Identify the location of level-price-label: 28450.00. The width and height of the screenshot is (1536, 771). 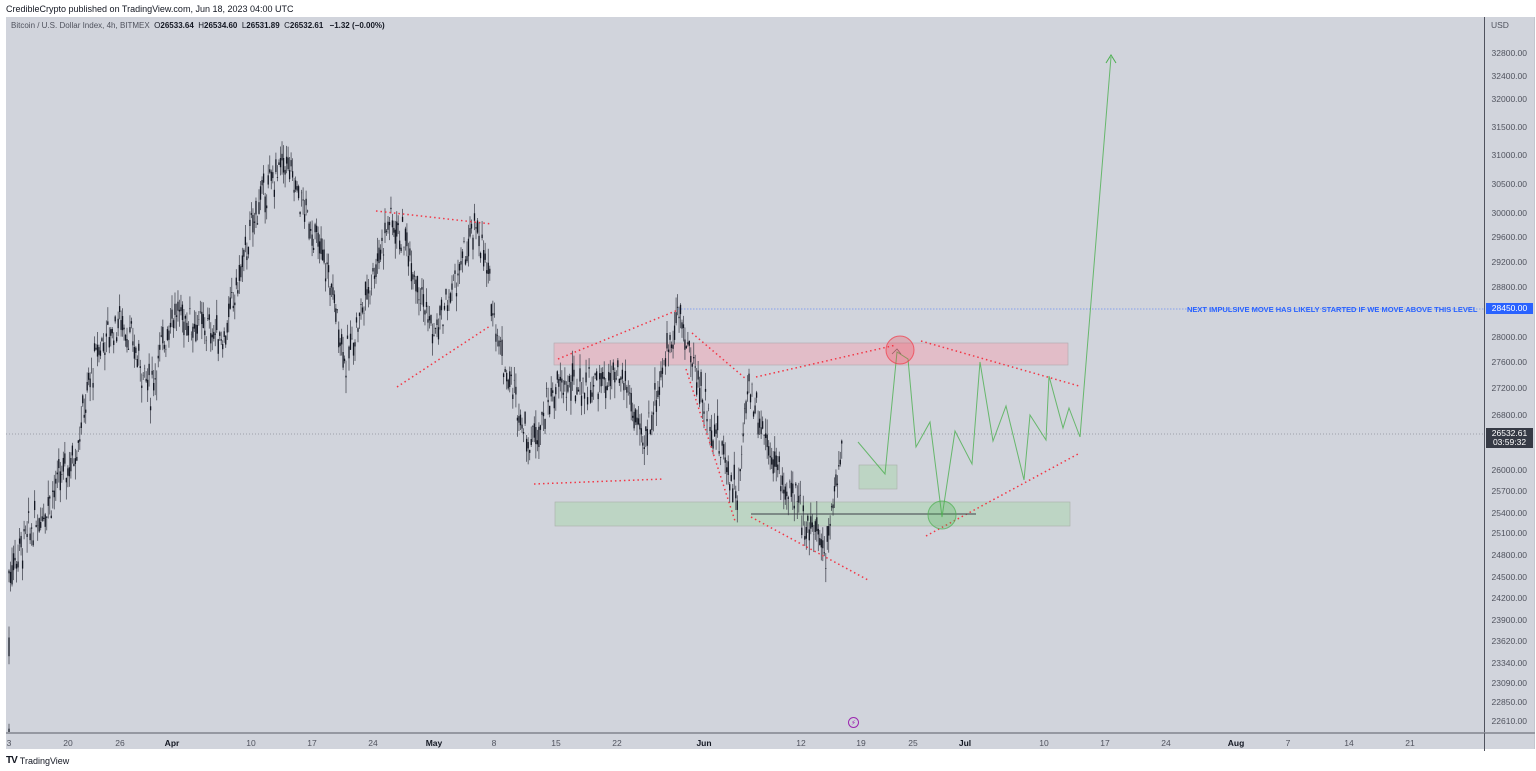
(1509, 308).